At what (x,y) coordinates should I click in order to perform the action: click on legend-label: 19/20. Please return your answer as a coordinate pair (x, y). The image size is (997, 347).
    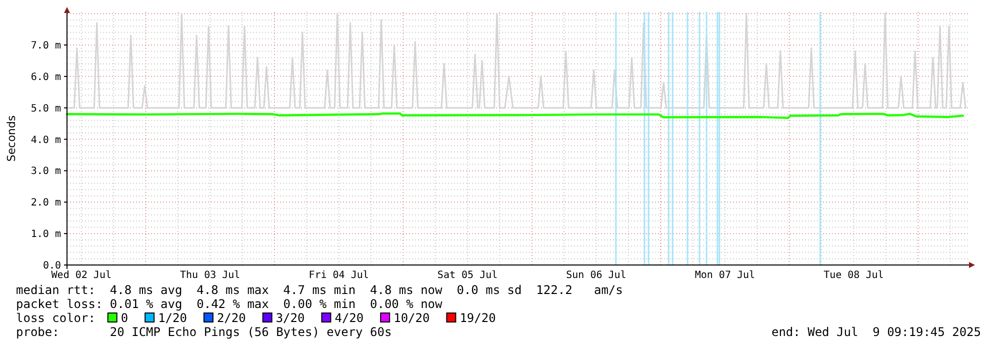
    Looking at the image, I should click on (478, 318).